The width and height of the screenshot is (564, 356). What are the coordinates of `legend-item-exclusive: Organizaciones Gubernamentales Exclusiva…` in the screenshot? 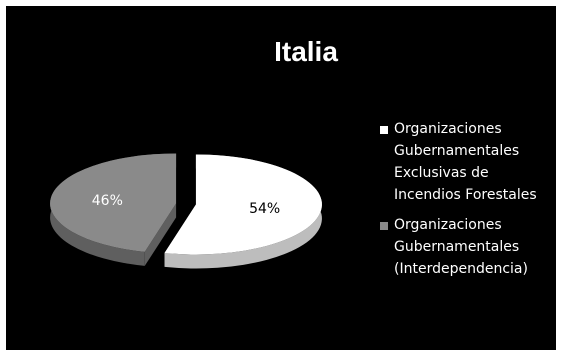 It's located at (465, 162).